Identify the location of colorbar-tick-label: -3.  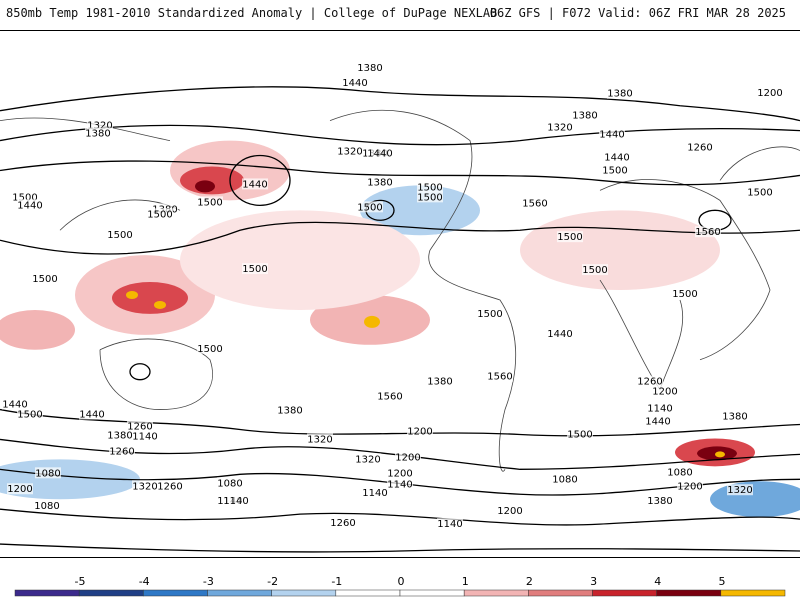
(208, 581).